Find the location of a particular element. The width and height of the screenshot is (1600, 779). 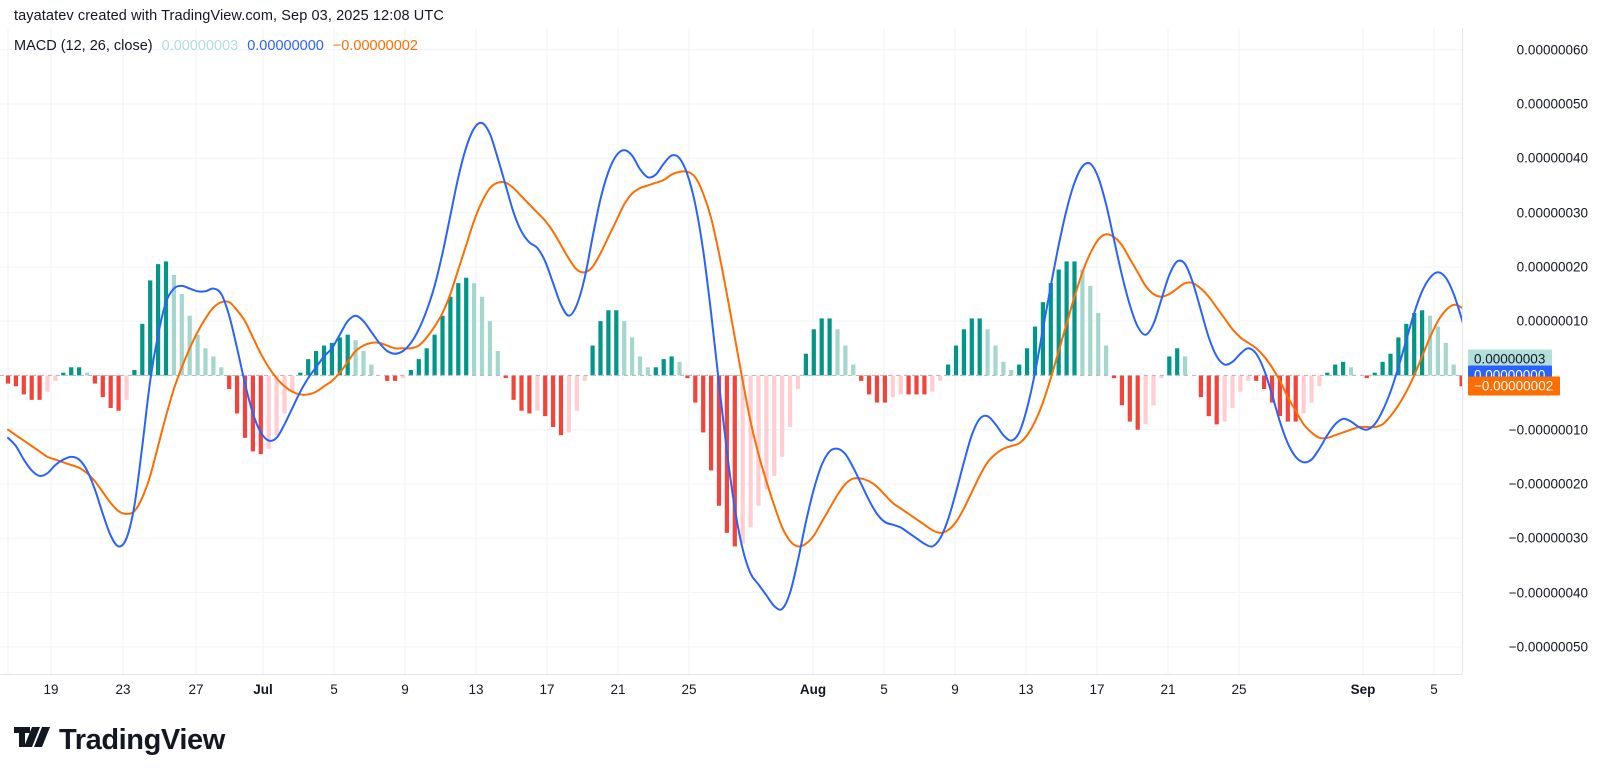

price-axis-tick: −0.00000040 is located at coordinates (1548, 593).